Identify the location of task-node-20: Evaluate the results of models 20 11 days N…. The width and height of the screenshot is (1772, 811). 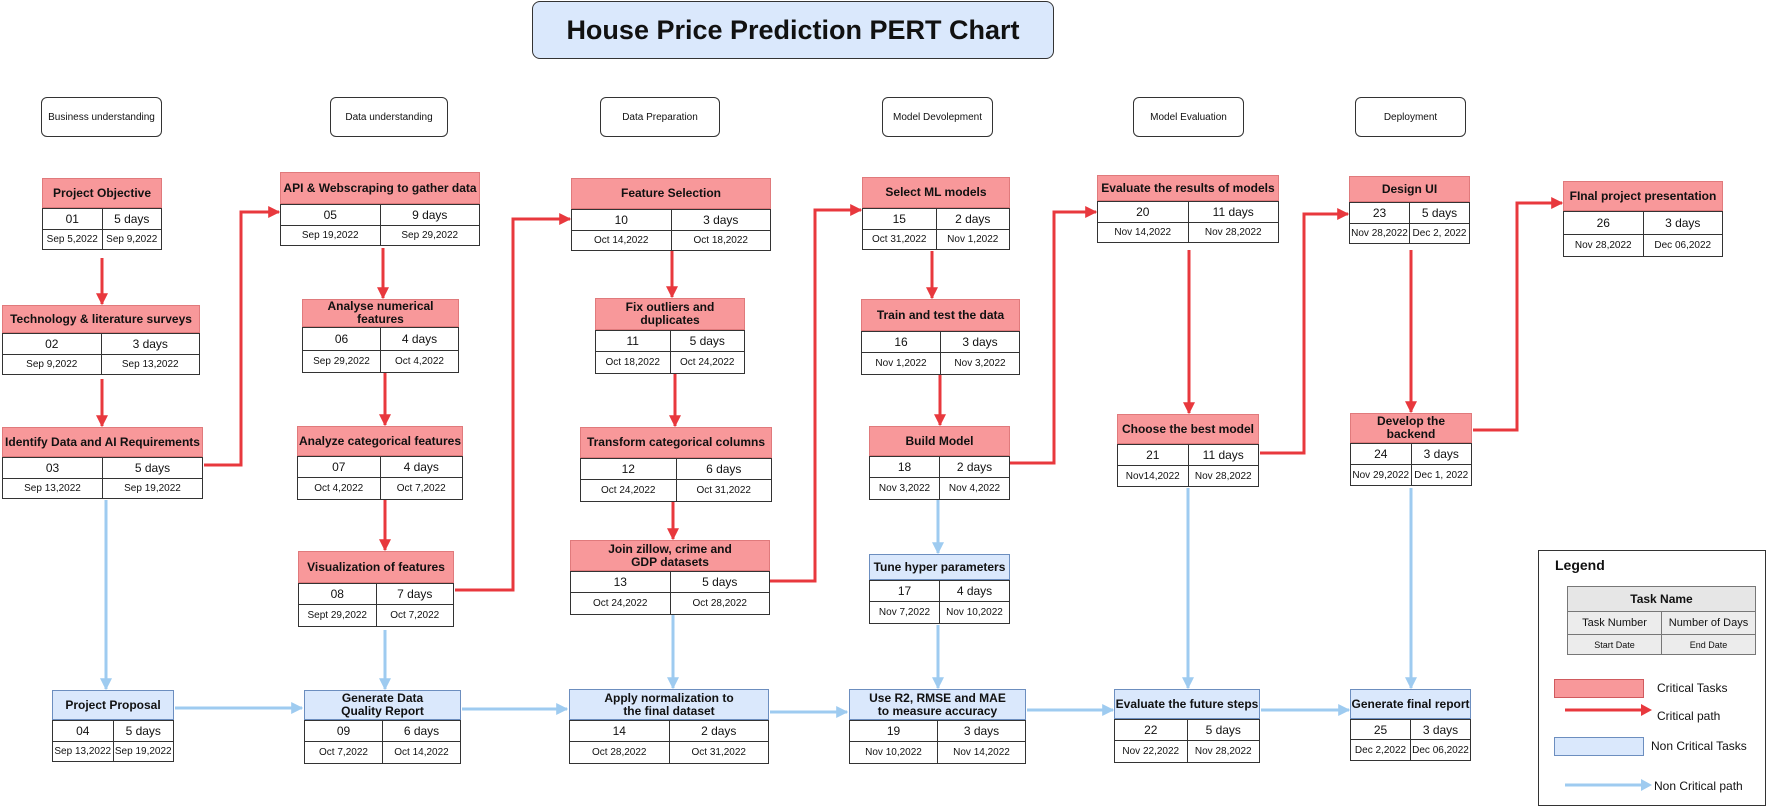
(1188, 209).